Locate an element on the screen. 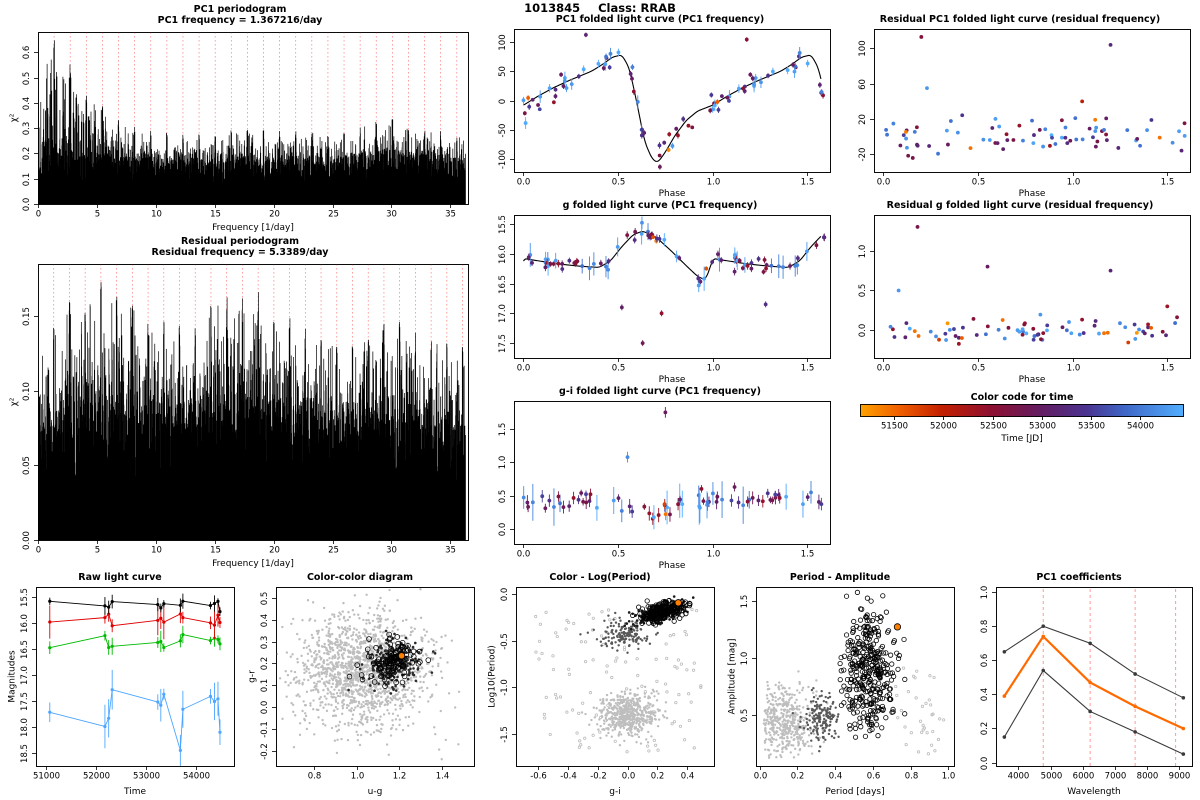 The height and width of the screenshot is (800, 1200). pc1-periodogram-canvas is located at coordinates (240, 130).